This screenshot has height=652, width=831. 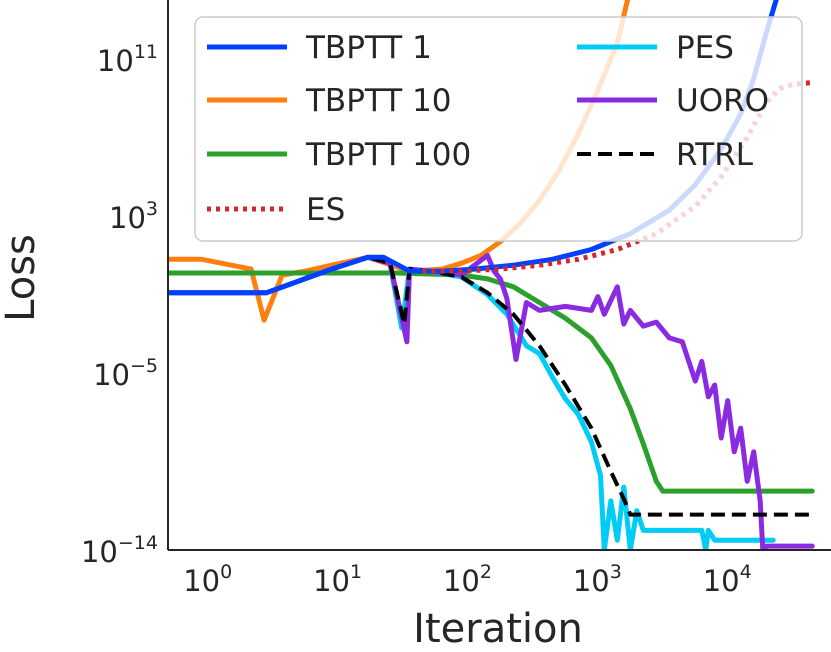 I want to click on y-tick-label: 10¹¹, so click(x=127, y=59).